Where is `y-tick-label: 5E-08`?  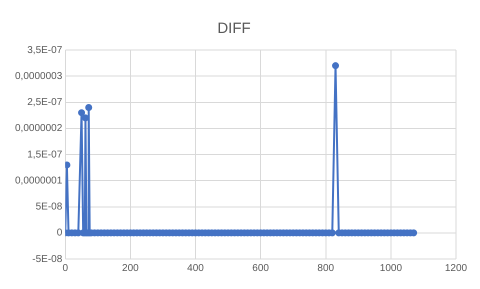
y-tick-label: 5E-08 is located at coordinates (49, 207).